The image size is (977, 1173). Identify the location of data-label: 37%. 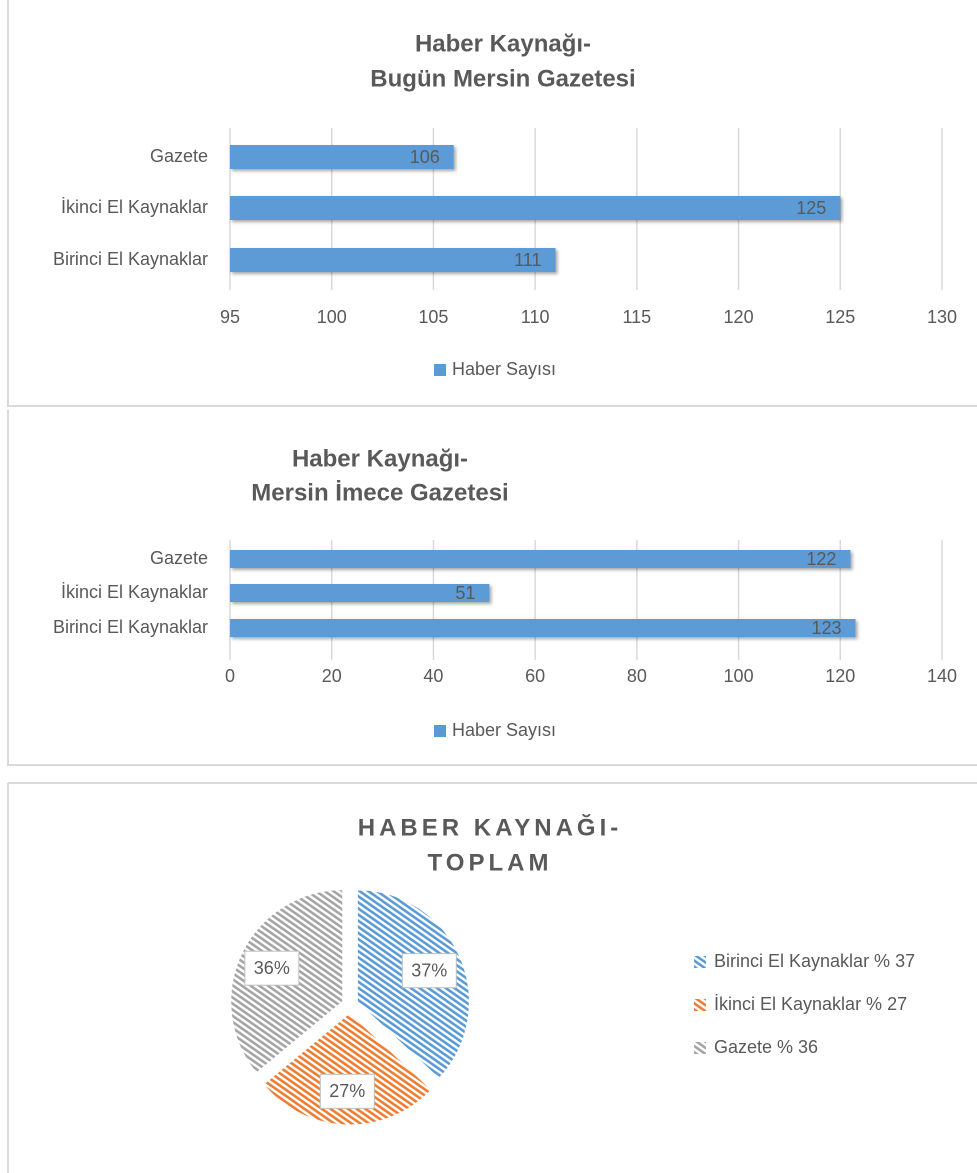
(429, 970).